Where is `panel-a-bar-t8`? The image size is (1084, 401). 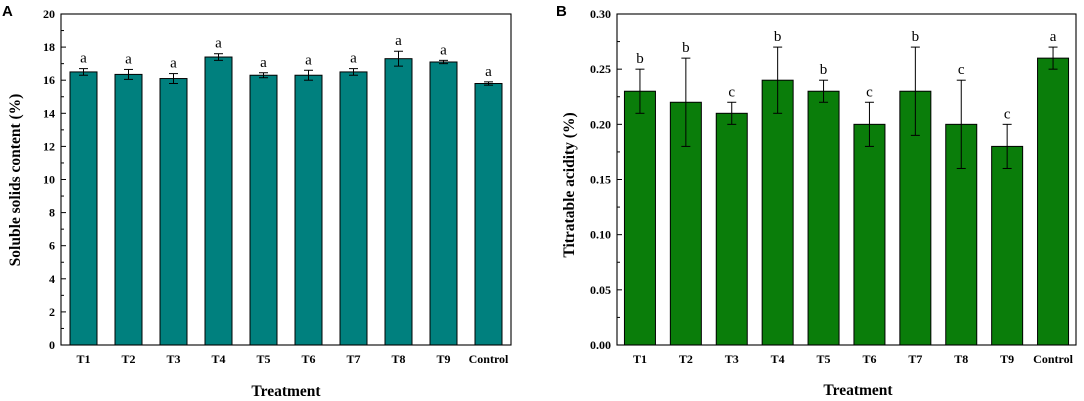
panel-a-bar-t8 is located at coordinates (398, 202).